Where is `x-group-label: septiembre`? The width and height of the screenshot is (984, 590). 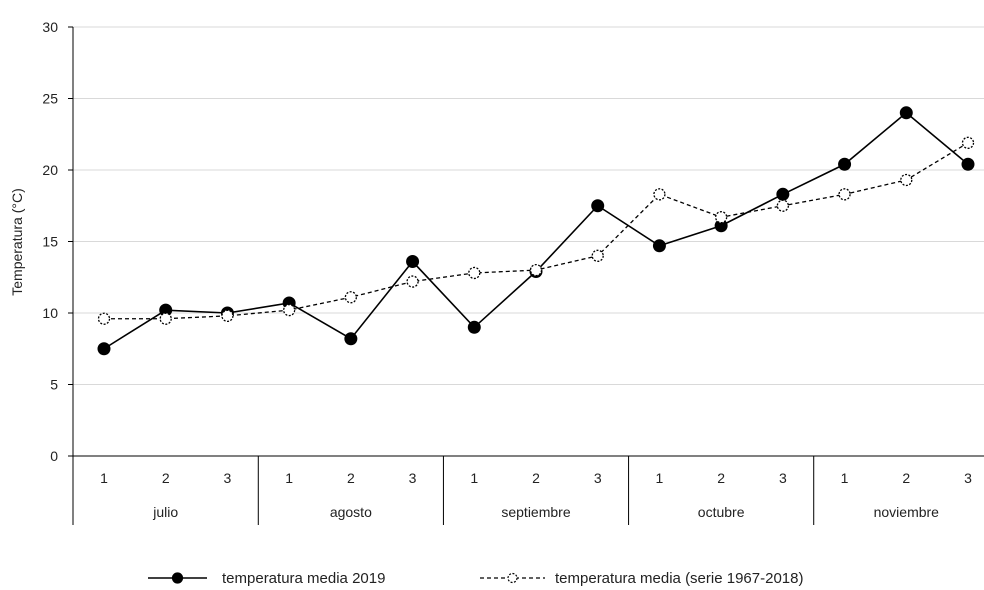 x-group-label: septiembre is located at coordinates (535, 512).